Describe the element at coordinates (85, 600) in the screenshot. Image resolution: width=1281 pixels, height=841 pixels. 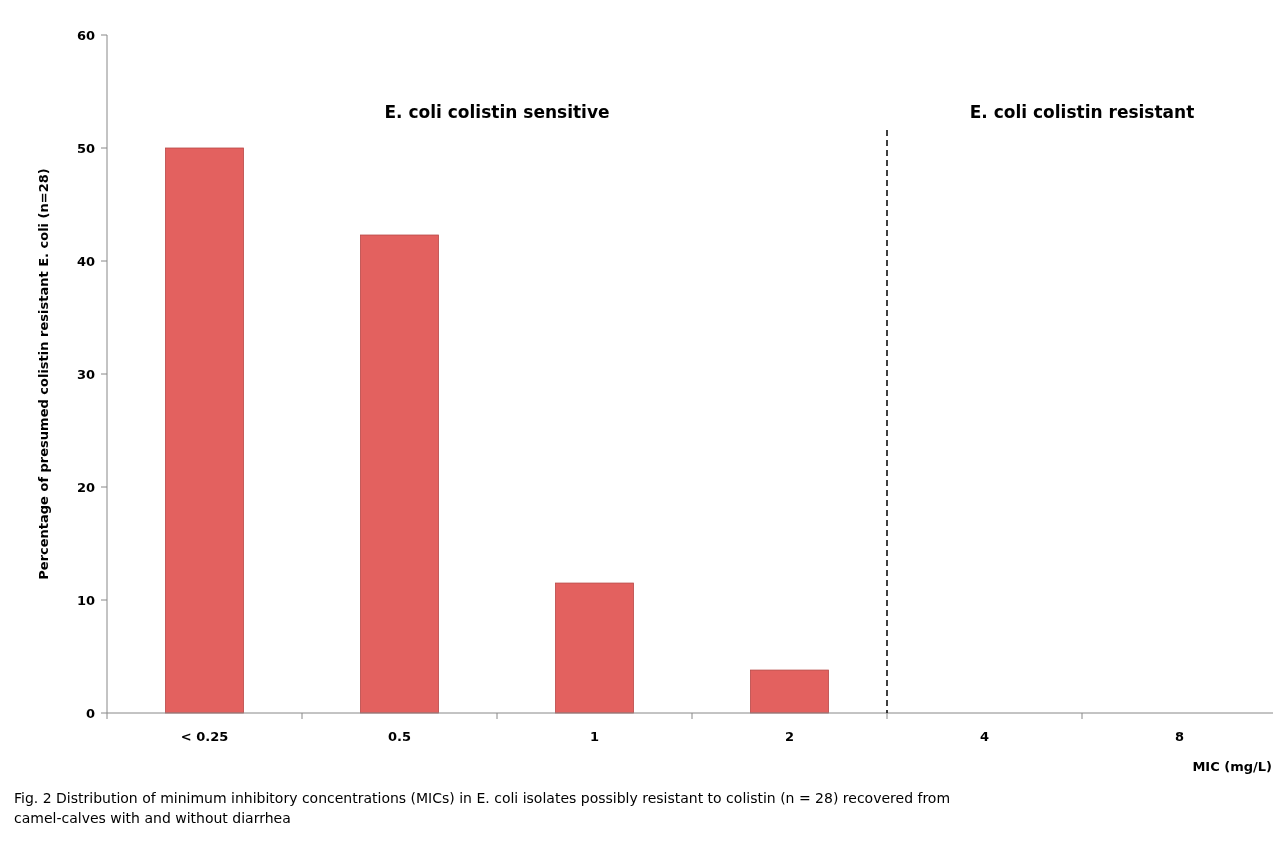
I see `y-tick-label: 10` at that location.